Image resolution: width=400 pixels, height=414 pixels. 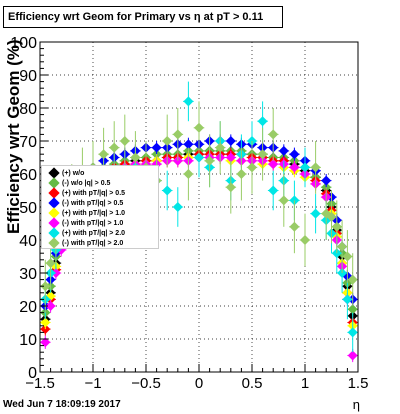 What do you see at coordinates (146, 383) in the screenshot?
I see `x-tick-label: −0.5` at bounding box center [146, 383].